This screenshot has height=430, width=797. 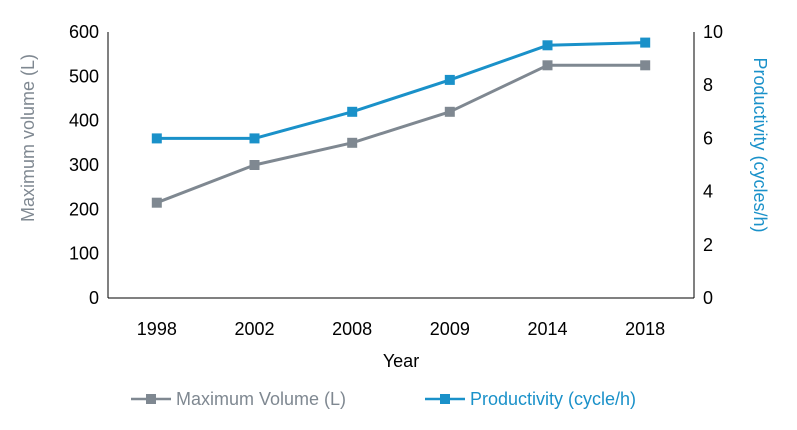 I want to click on x-tick-label: 2018, so click(x=645, y=329).